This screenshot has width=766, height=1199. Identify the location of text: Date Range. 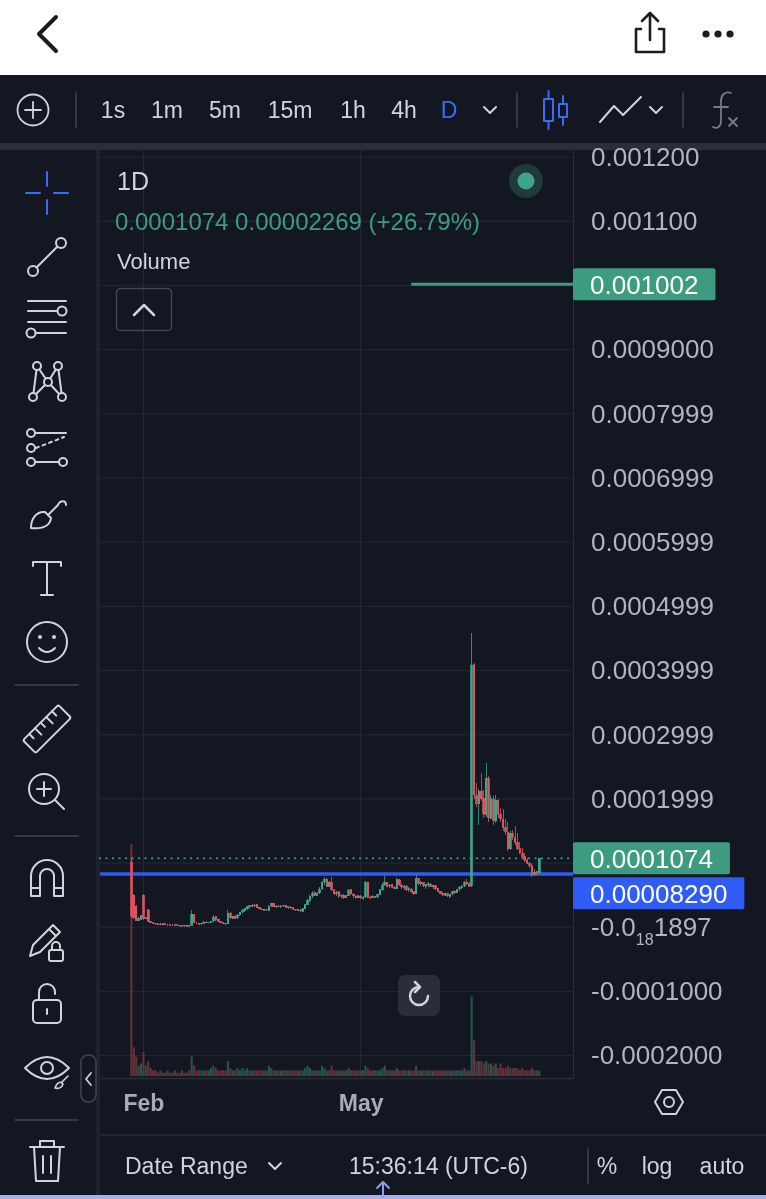
(186, 1166).